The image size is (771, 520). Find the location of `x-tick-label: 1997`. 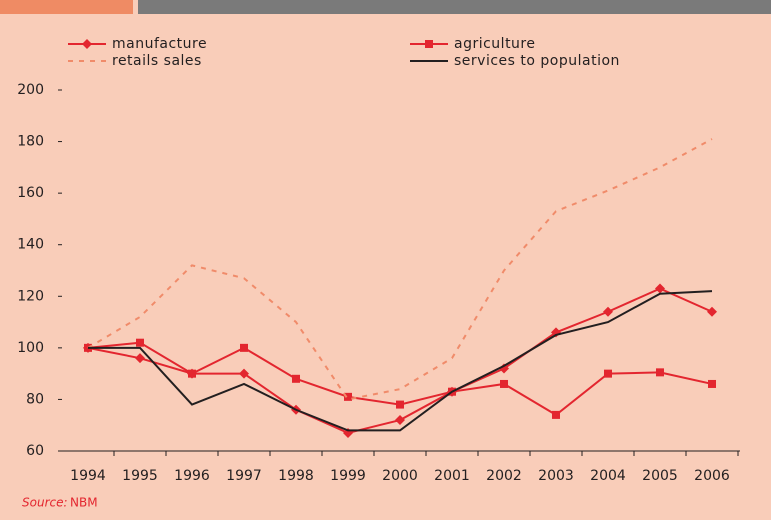

x-tick-label: 1997 is located at coordinates (244, 476).